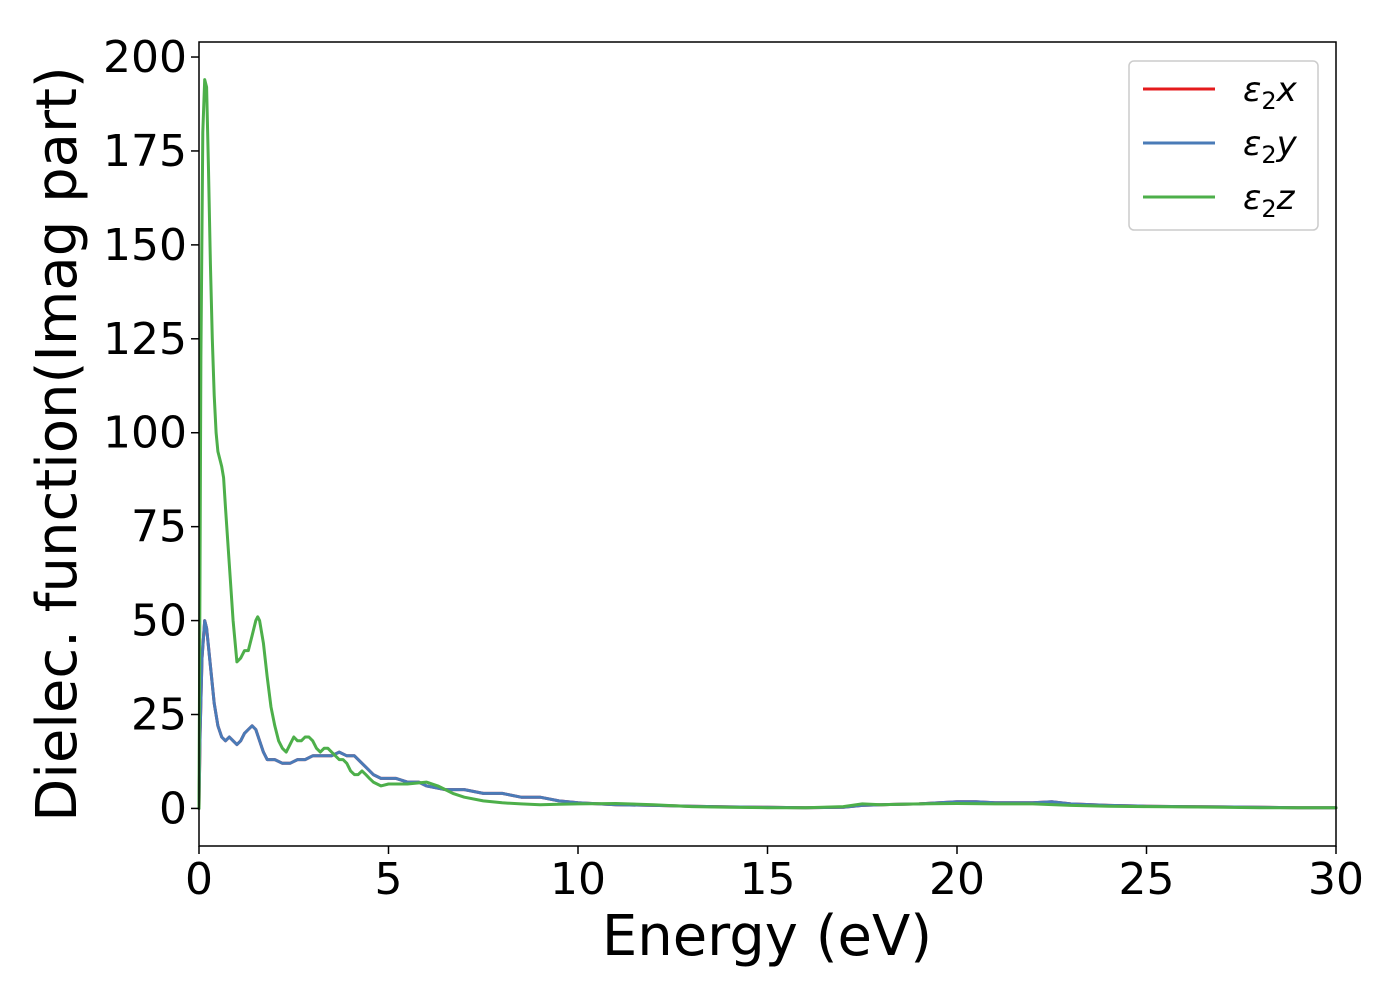  Describe the element at coordinates (1336, 879) in the screenshot. I see `x-tick-label: 30` at that location.